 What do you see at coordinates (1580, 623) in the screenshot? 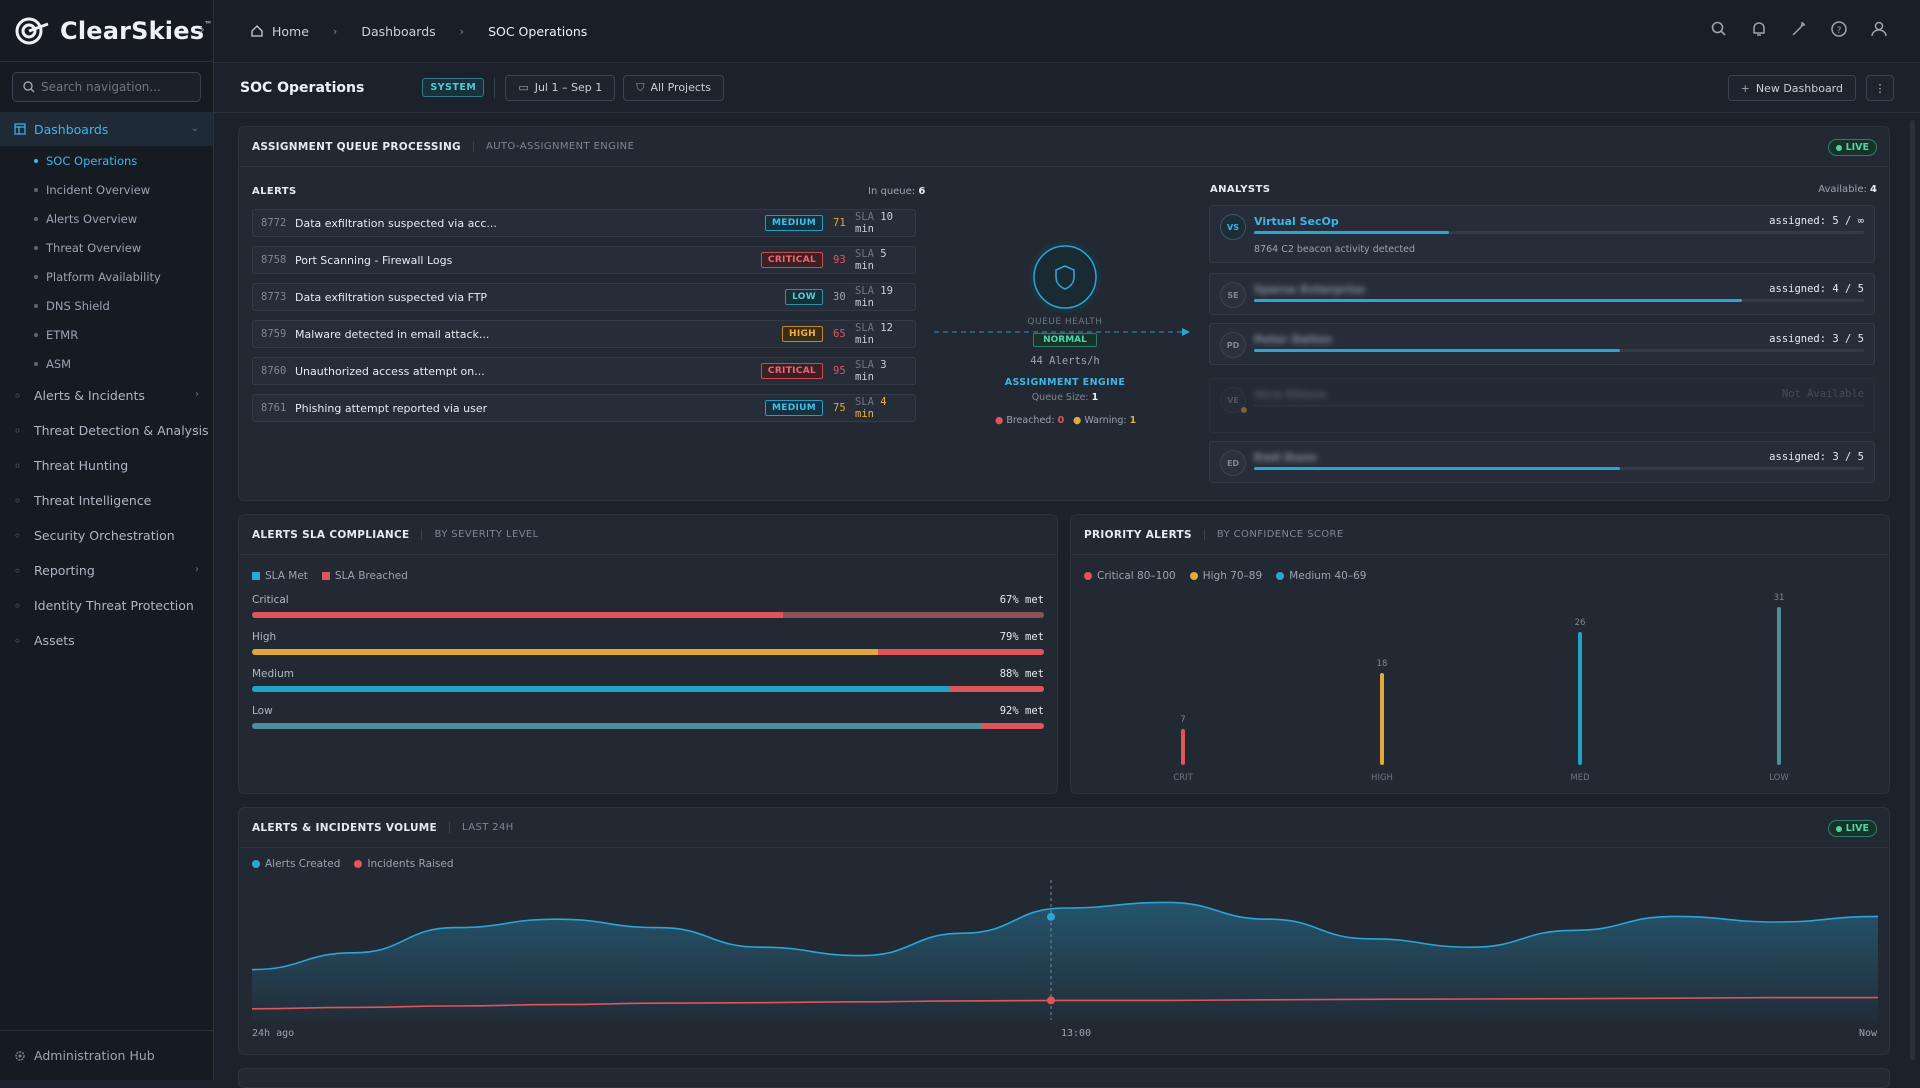
I see `bar-value-label: 26` at bounding box center [1580, 623].